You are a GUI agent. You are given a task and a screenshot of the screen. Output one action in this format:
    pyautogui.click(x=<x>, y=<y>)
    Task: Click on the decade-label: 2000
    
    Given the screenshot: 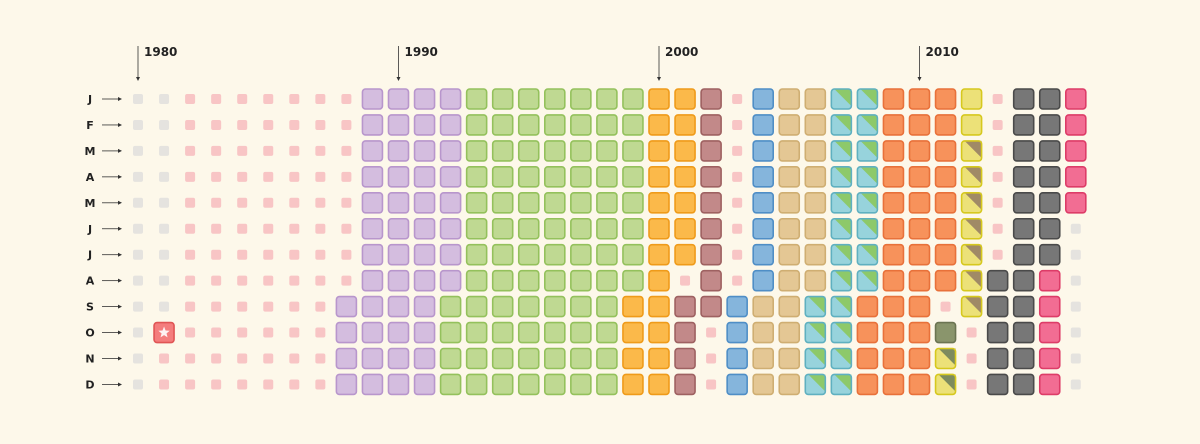 What is the action you would take?
    pyautogui.click(x=681, y=52)
    